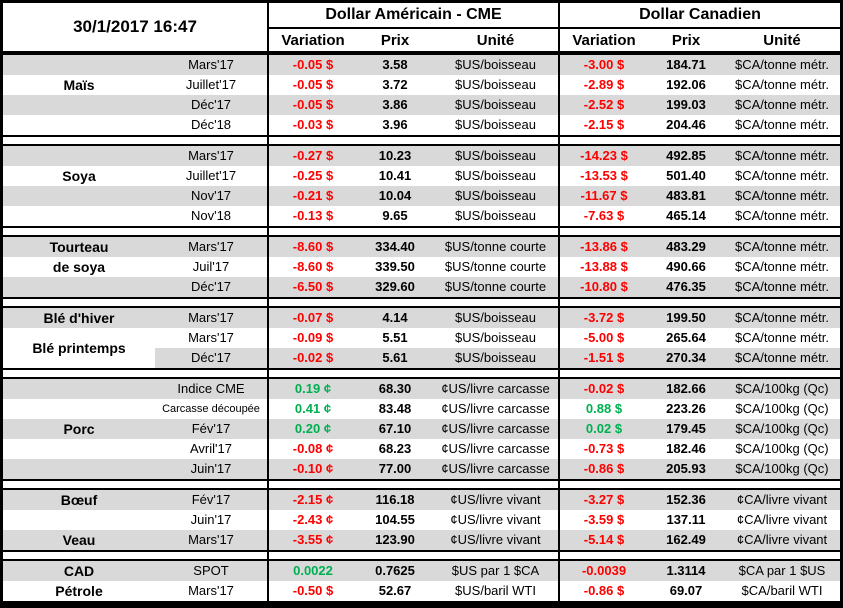  What do you see at coordinates (495, 590) in the screenshot?
I see `us-unit: $US/baril WTI` at bounding box center [495, 590].